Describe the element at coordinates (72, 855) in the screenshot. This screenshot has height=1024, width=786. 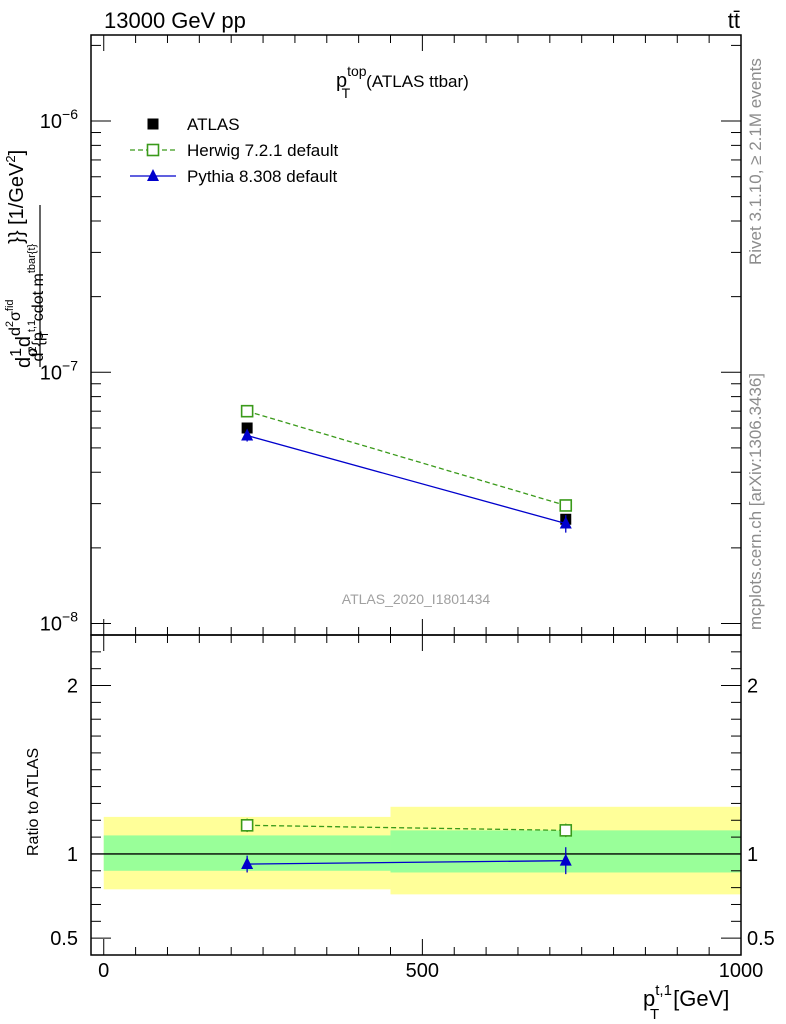
I see `ratio-y-tick-label-left: 1` at that location.